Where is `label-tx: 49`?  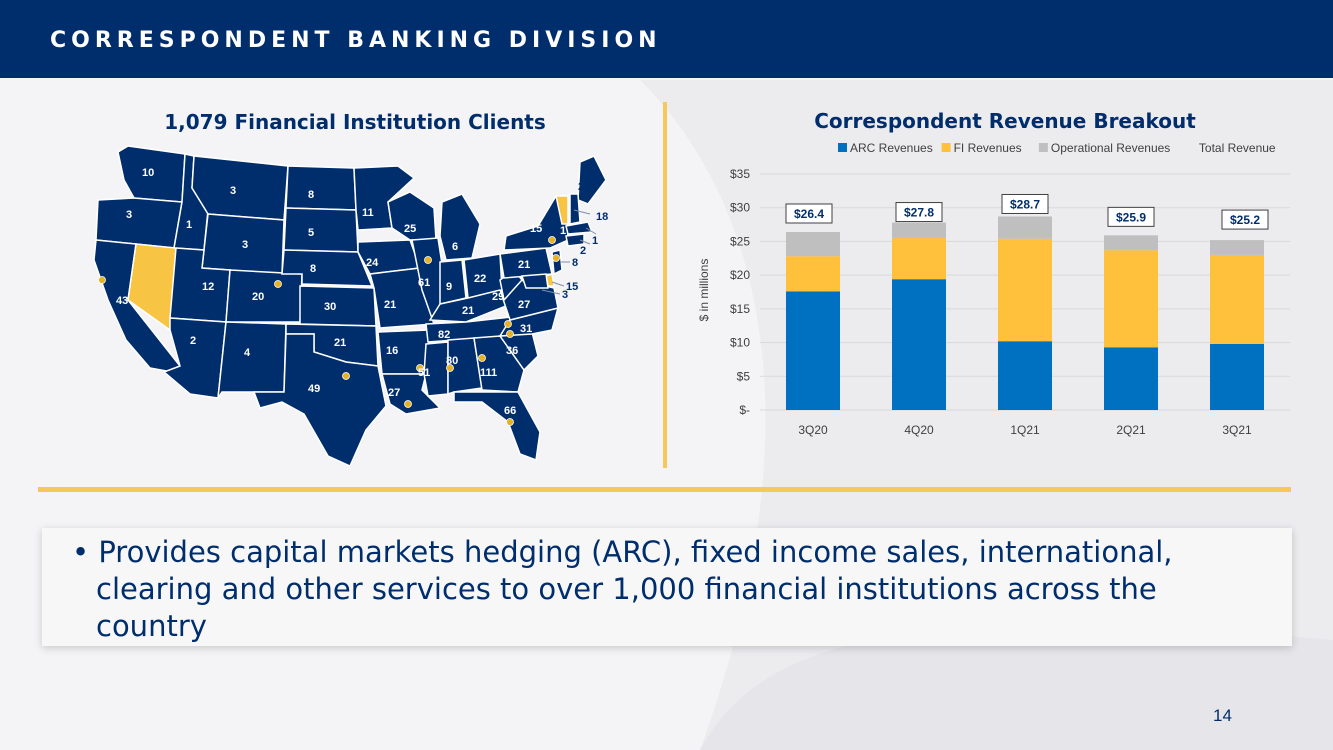 label-tx: 49 is located at coordinates (314, 389).